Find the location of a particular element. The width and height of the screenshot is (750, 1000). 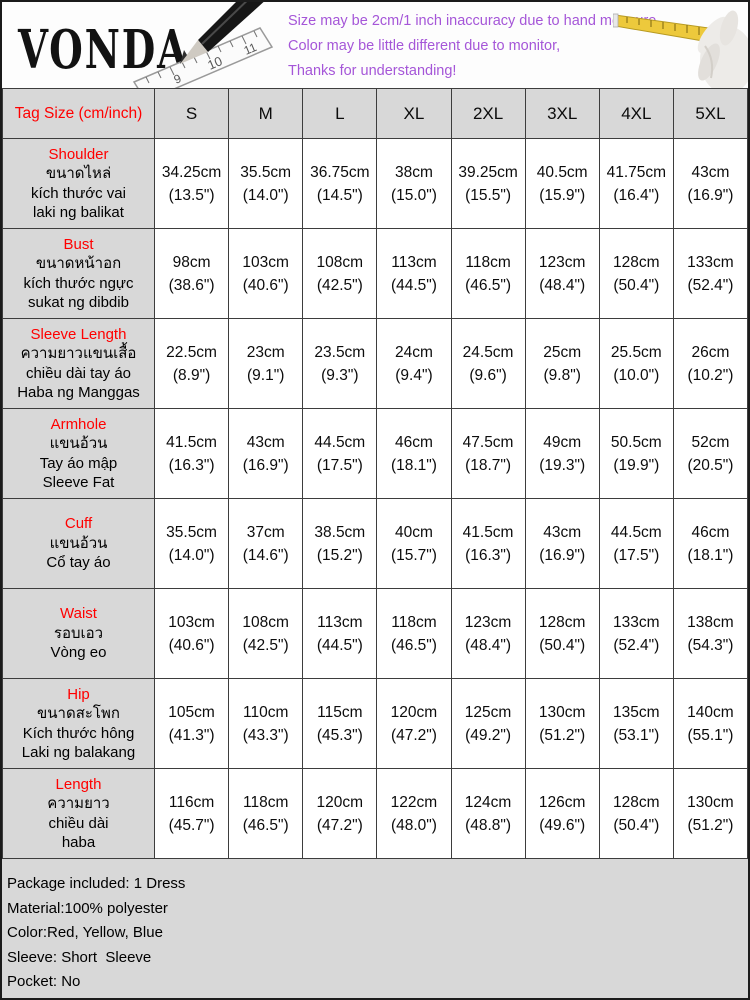

size-cell: 52cm (20.5") is located at coordinates (710, 453).